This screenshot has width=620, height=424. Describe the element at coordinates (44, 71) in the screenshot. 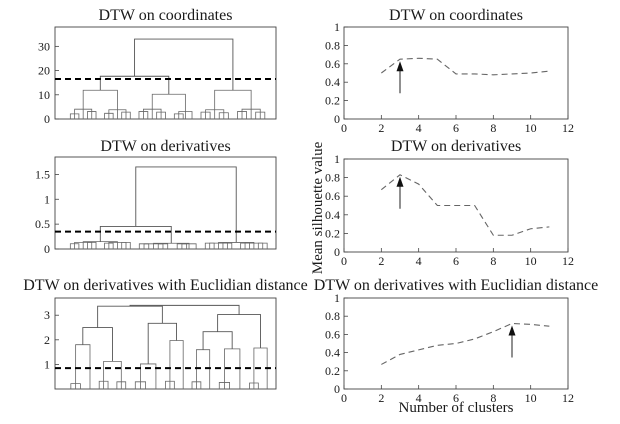

I see `y-tick-label: 20` at that location.